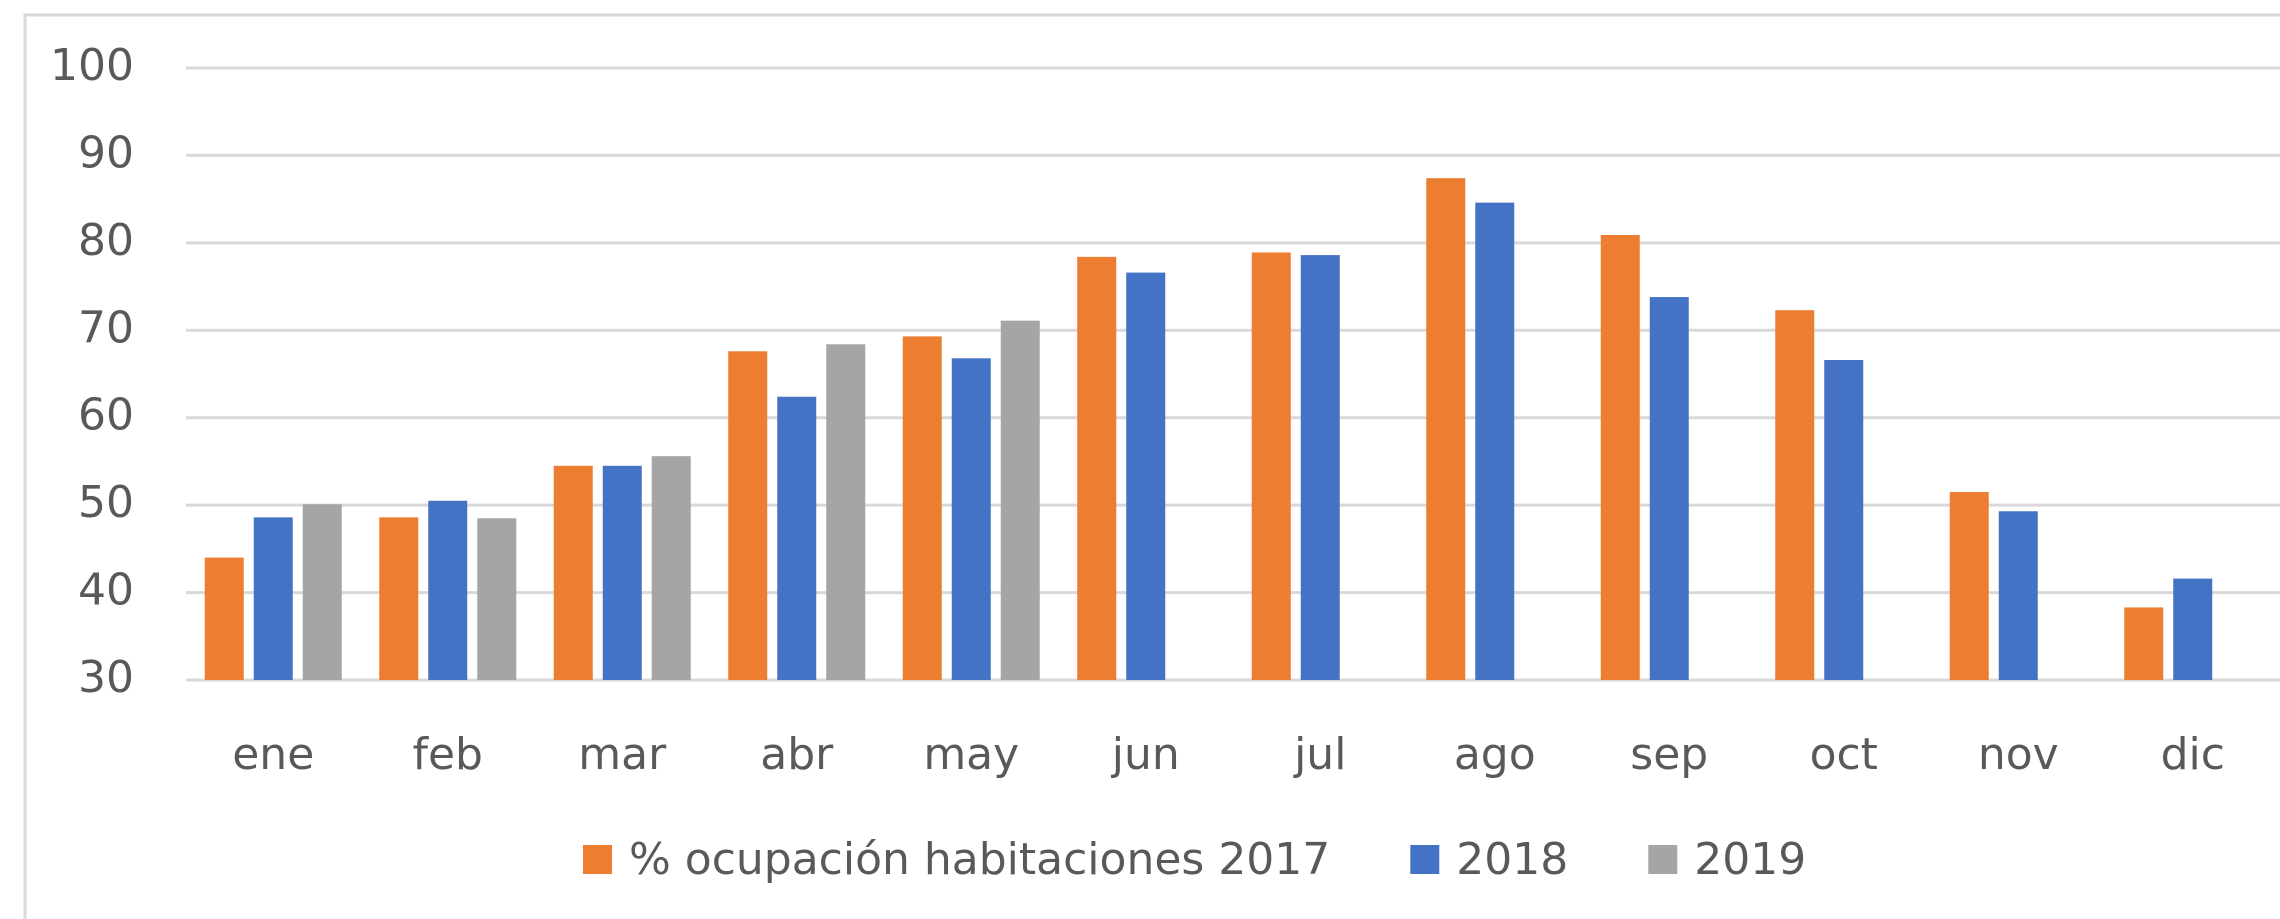 The image size is (2280, 919). What do you see at coordinates (106, 677) in the screenshot?
I see `y-tick-label: 30` at bounding box center [106, 677].